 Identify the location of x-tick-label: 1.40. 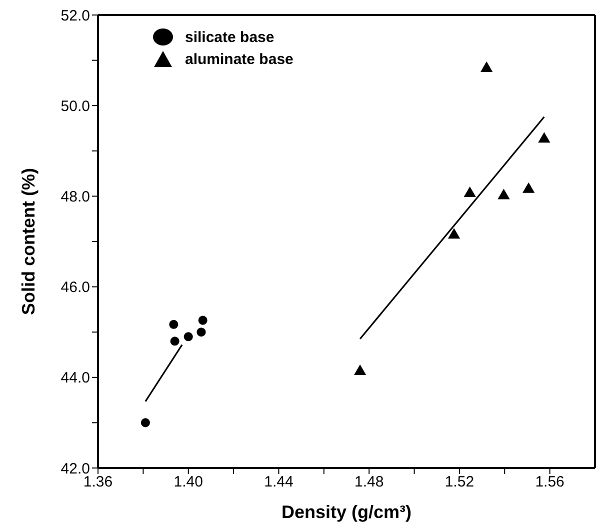
(188, 482).